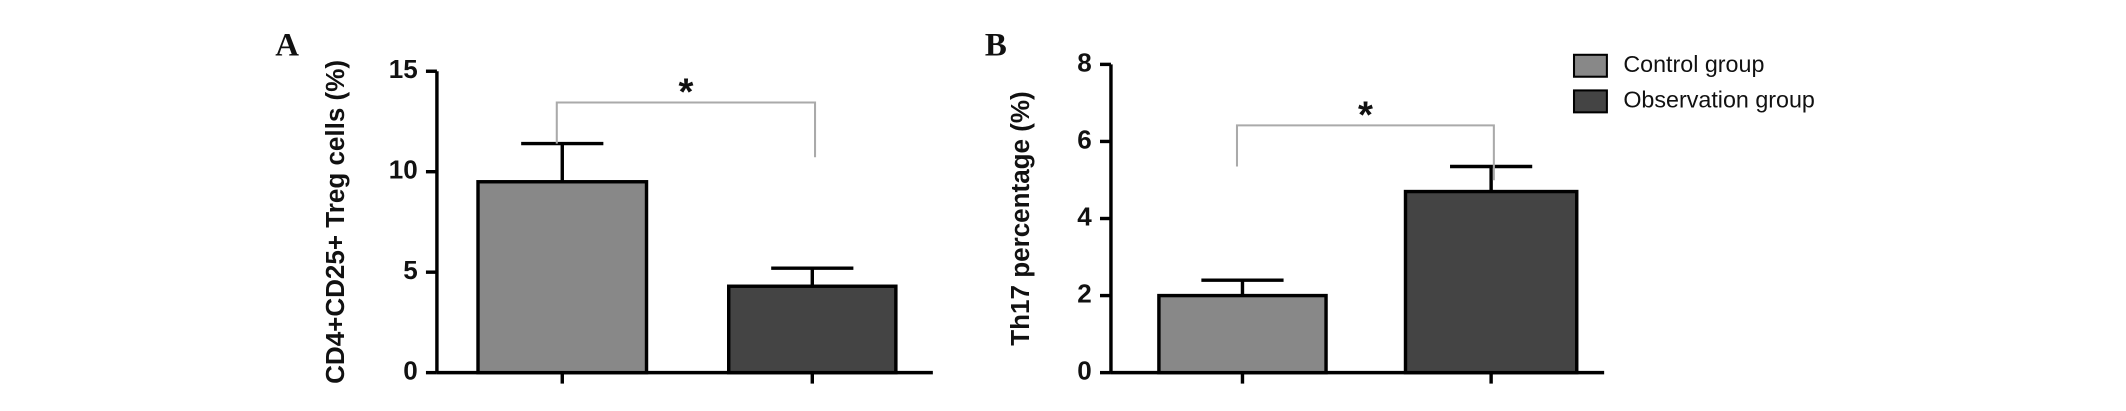  Describe the element at coordinates (1084, 293) in the screenshot. I see `y-tick-label: 2` at that location.